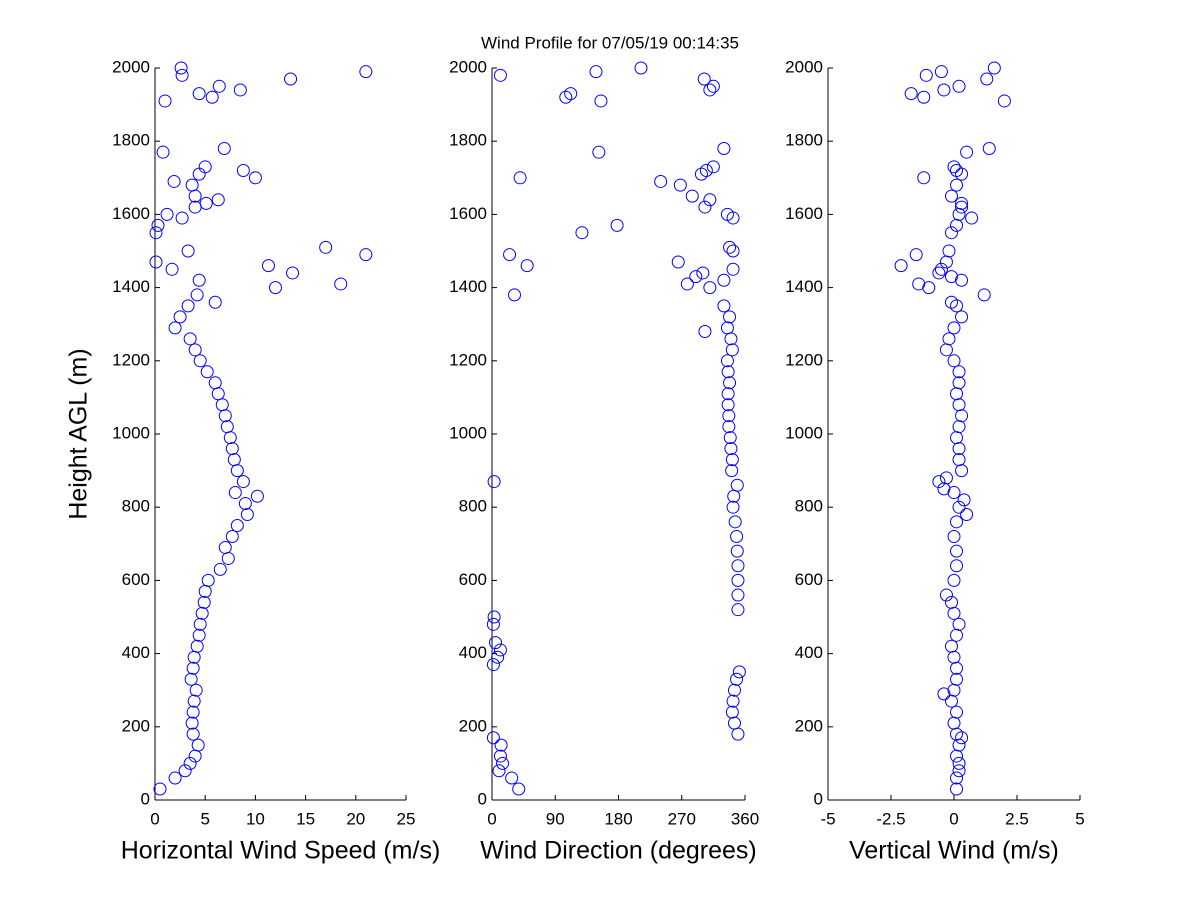  Describe the element at coordinates (555, 818) in the screenshot. I see `x-tick-label: 90` at that location.